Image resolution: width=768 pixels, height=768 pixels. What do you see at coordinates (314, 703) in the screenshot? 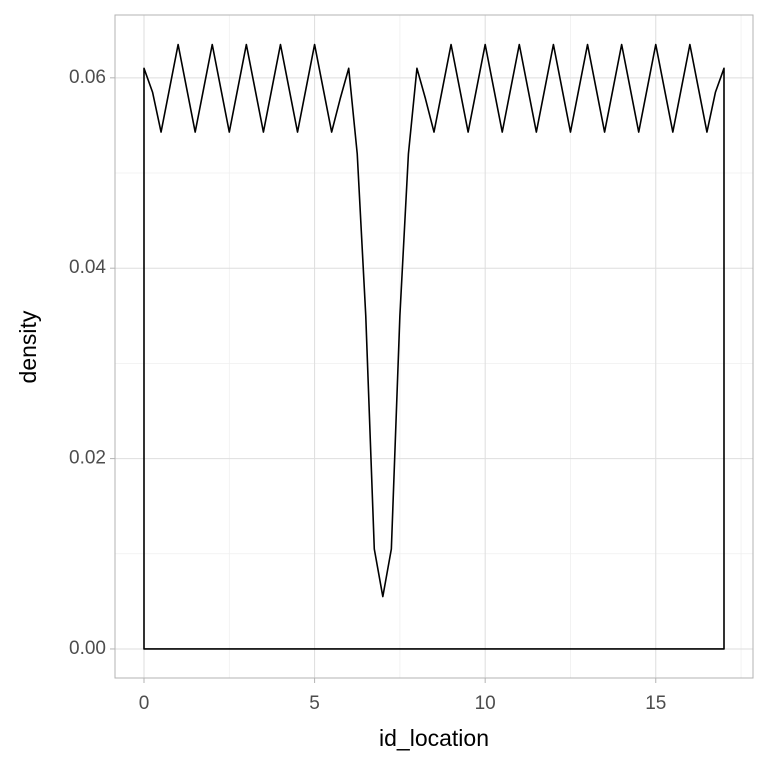
I see `x-tick-label: 5` at bounding box center [314, 703].